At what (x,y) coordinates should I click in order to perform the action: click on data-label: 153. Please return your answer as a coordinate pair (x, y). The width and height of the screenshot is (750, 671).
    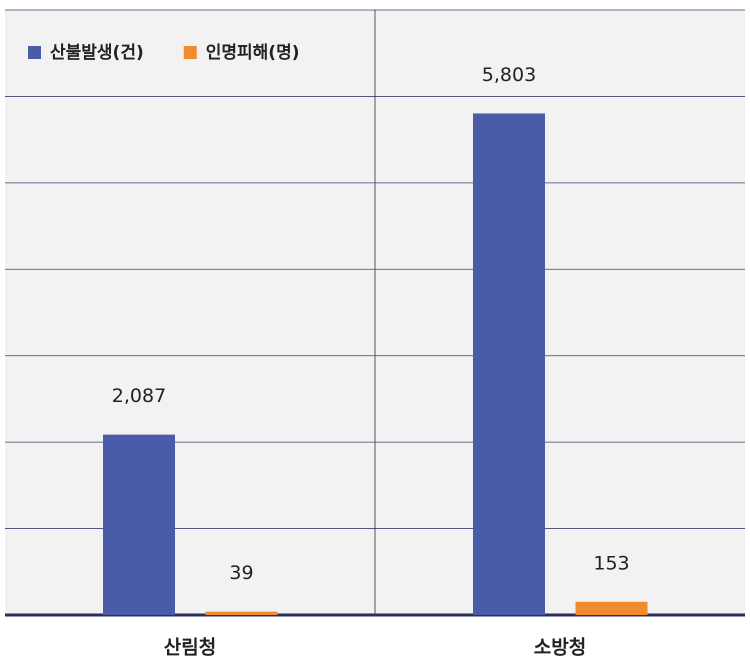
    Looking at the image, I should click on (611, 563).